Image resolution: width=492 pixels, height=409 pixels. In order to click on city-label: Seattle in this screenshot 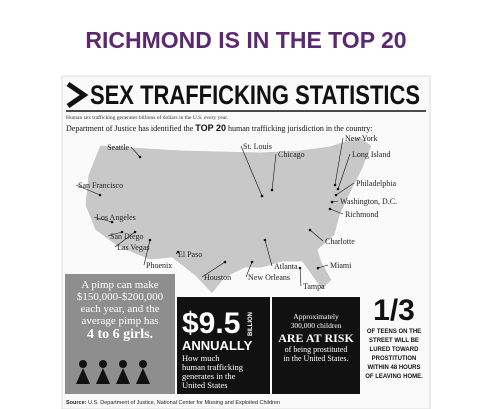, I will do `click(118, 147)`.